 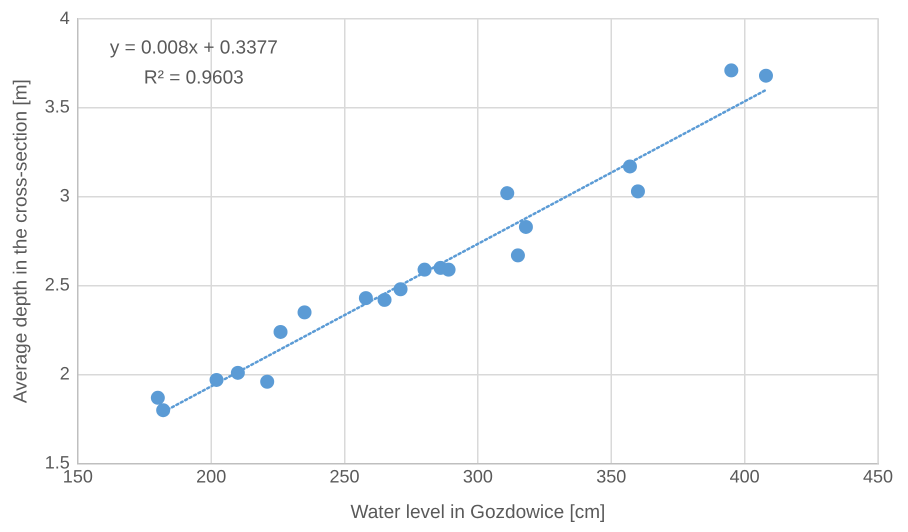 I want to click on x-tick-label: 200, so click(x=211, y=476).